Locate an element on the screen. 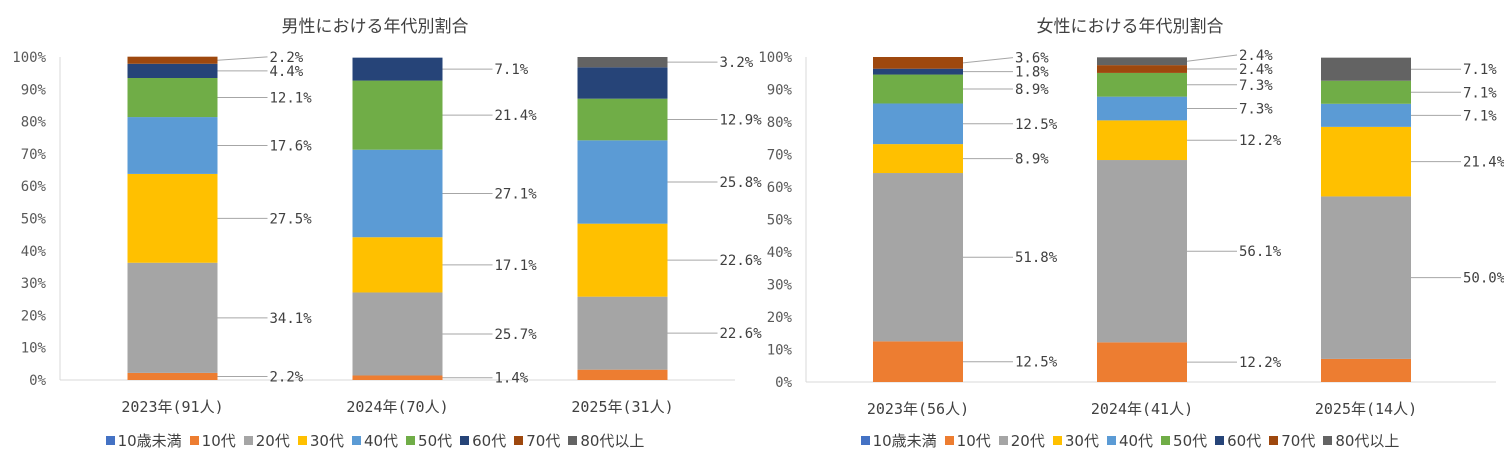  legend-item: 10歳未満 is located at coordinates (898, 440).